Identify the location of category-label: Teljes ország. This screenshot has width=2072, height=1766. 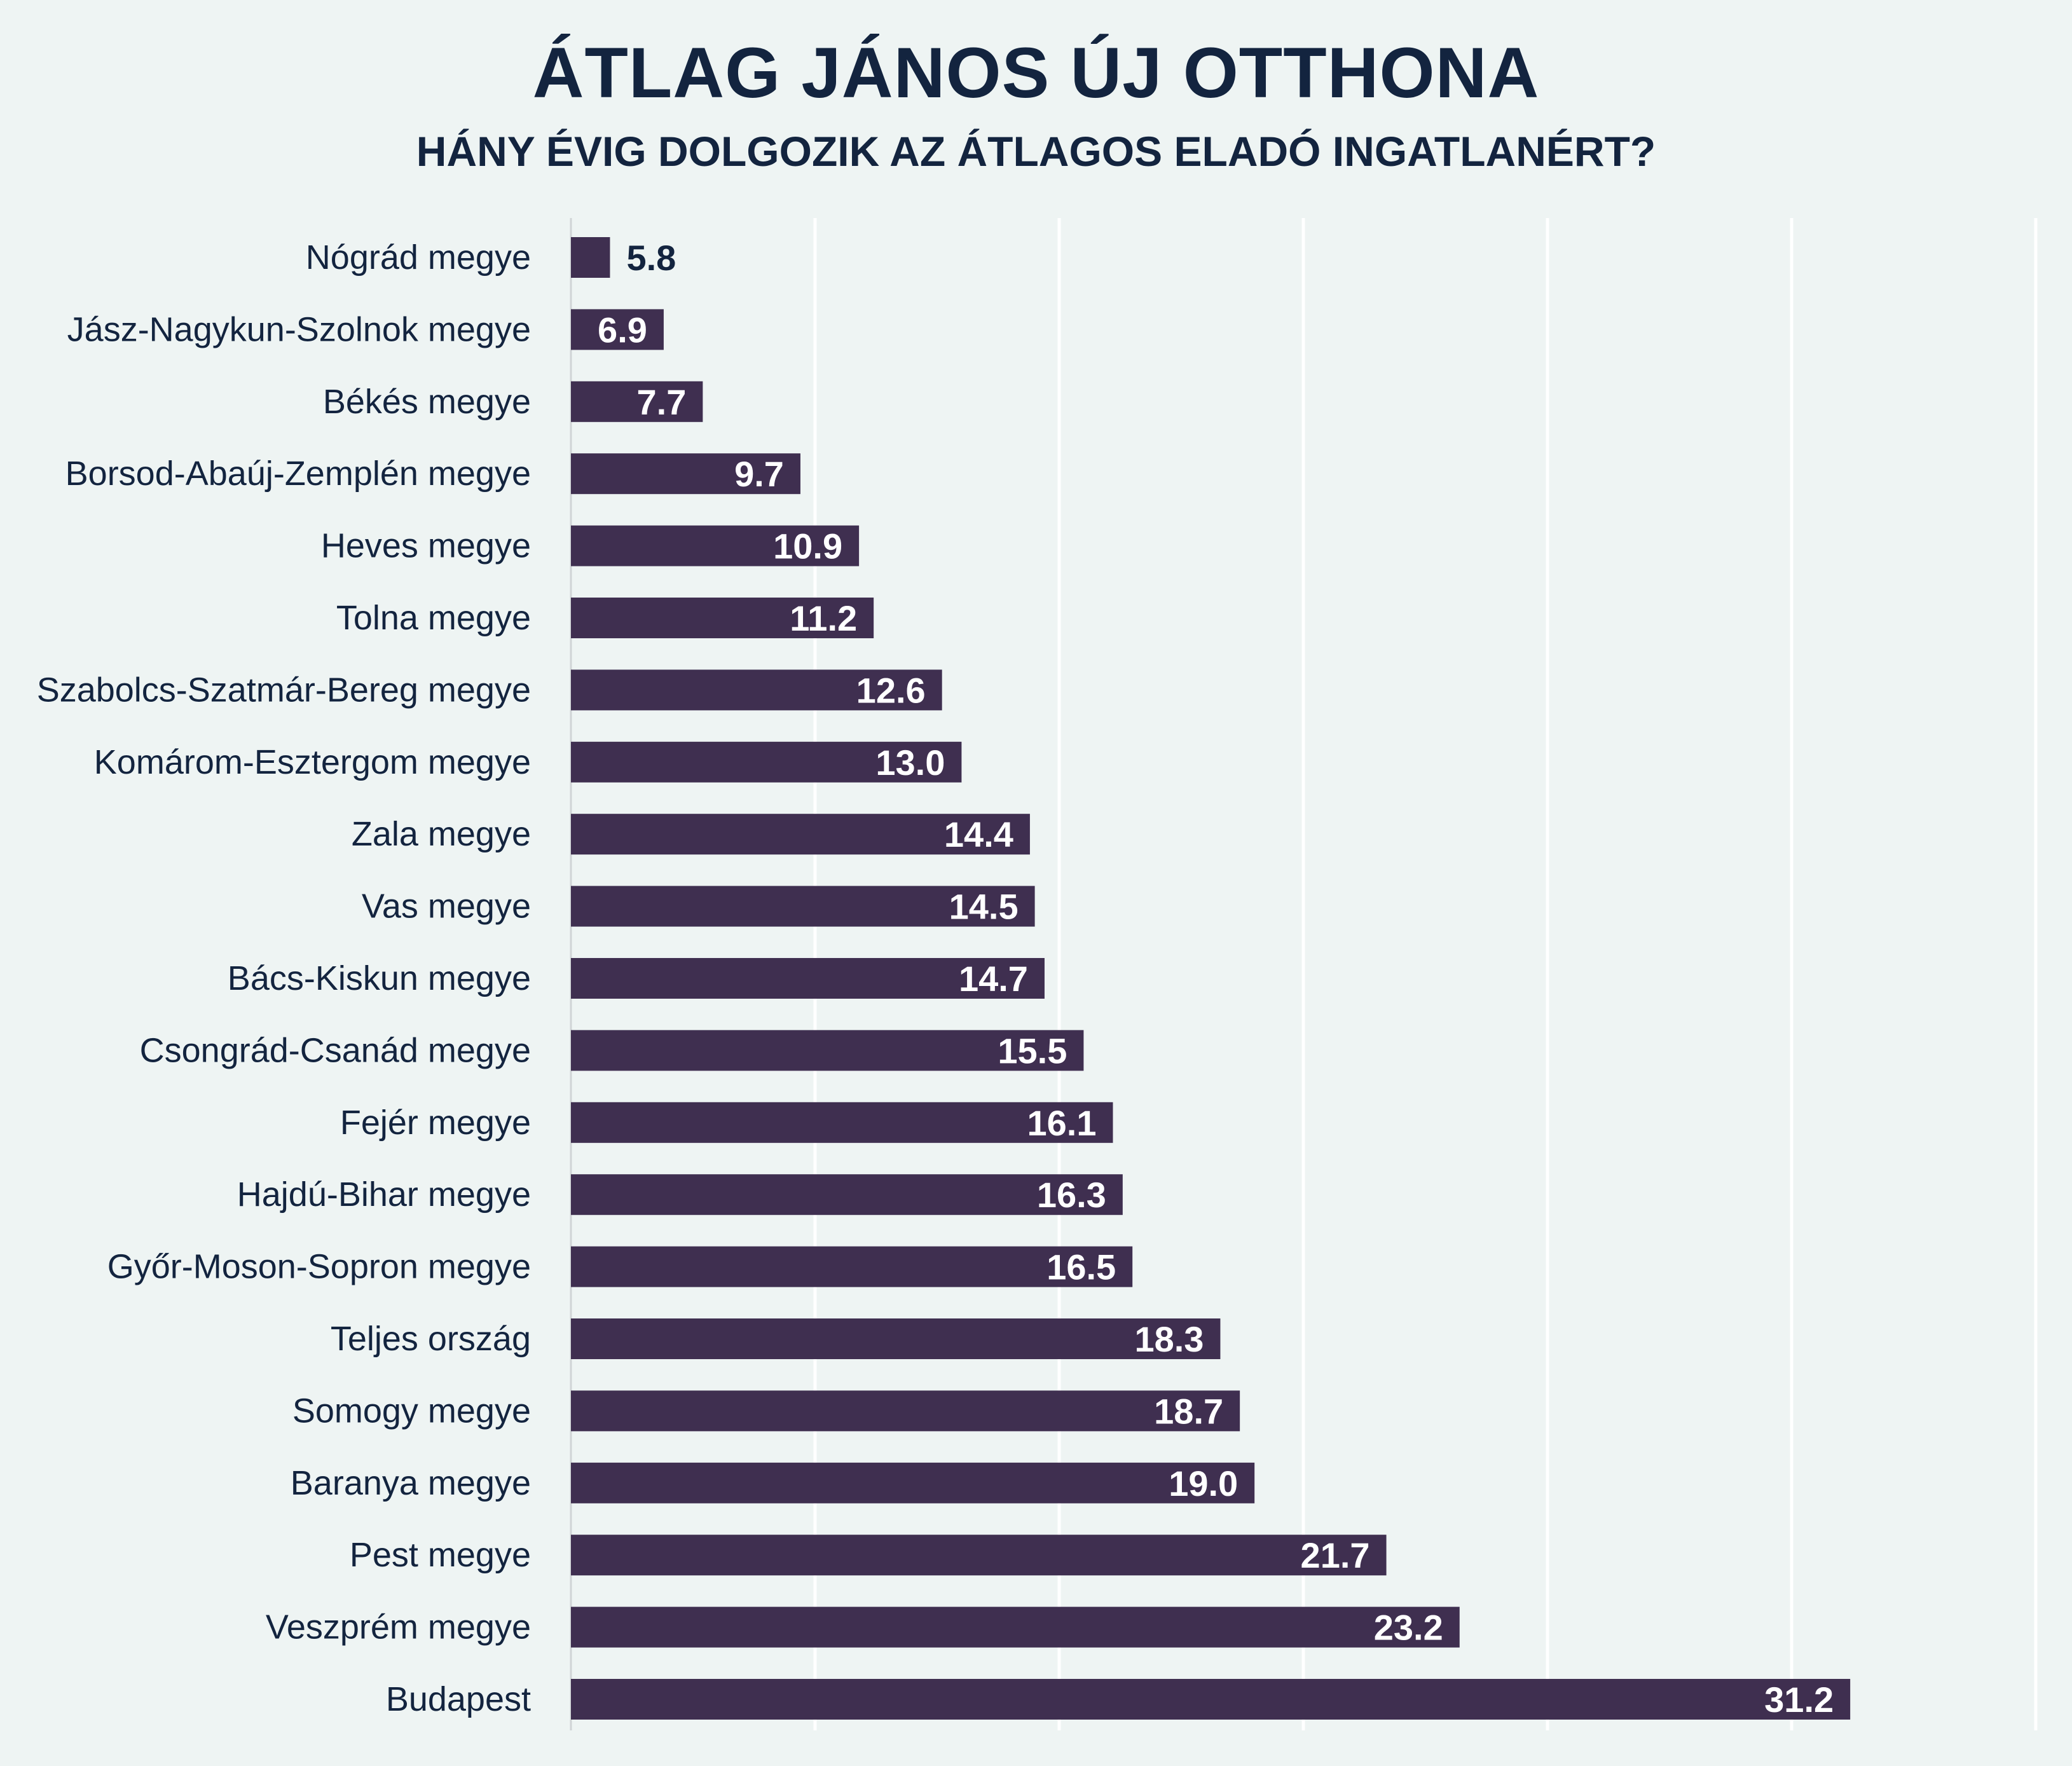
(431, 1339).